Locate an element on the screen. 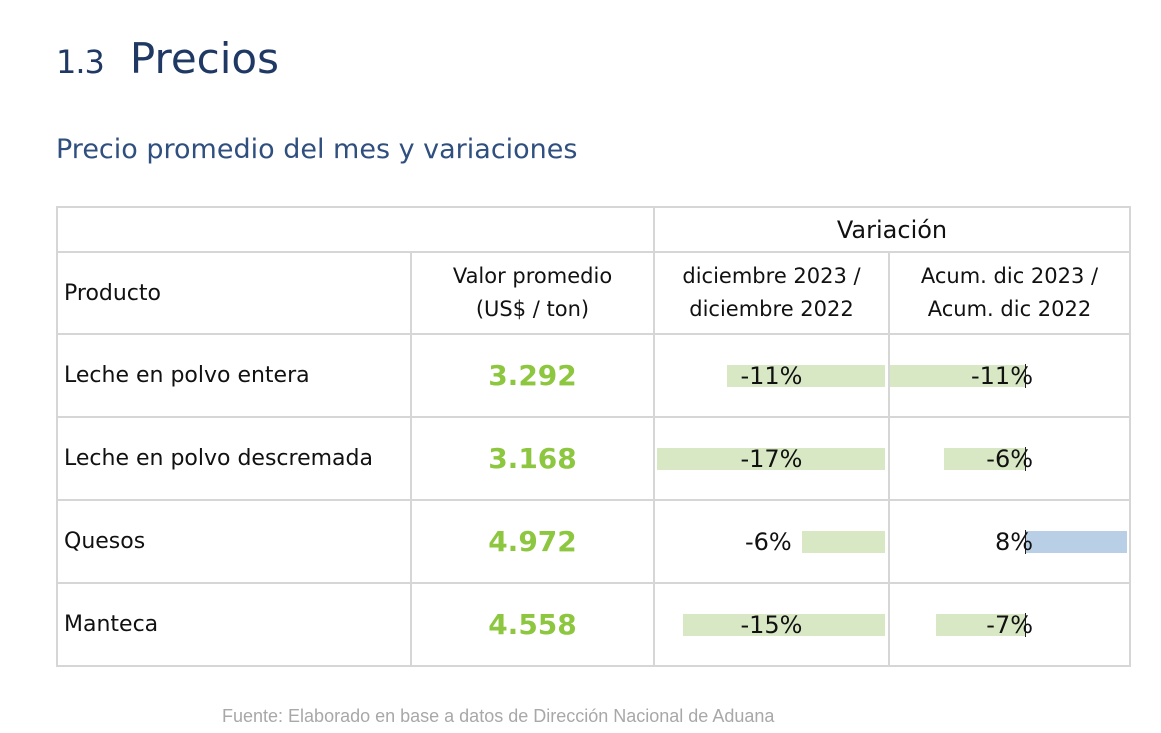 Image resolution: width=1161 pixels, height=733 pixels. monthly-variation-cell: -17% is located at coordinates (771, 458).